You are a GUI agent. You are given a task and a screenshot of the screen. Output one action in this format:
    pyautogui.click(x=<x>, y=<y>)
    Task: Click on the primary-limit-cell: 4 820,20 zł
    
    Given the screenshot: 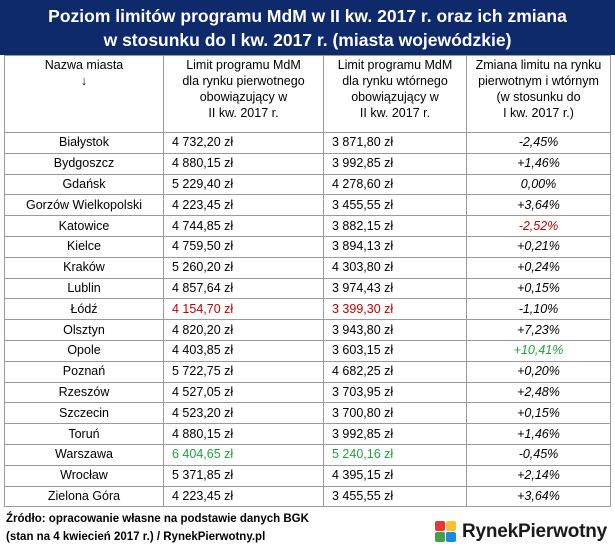 What is the action you would take?
    pyautogui.click(x=243, y=330)
    